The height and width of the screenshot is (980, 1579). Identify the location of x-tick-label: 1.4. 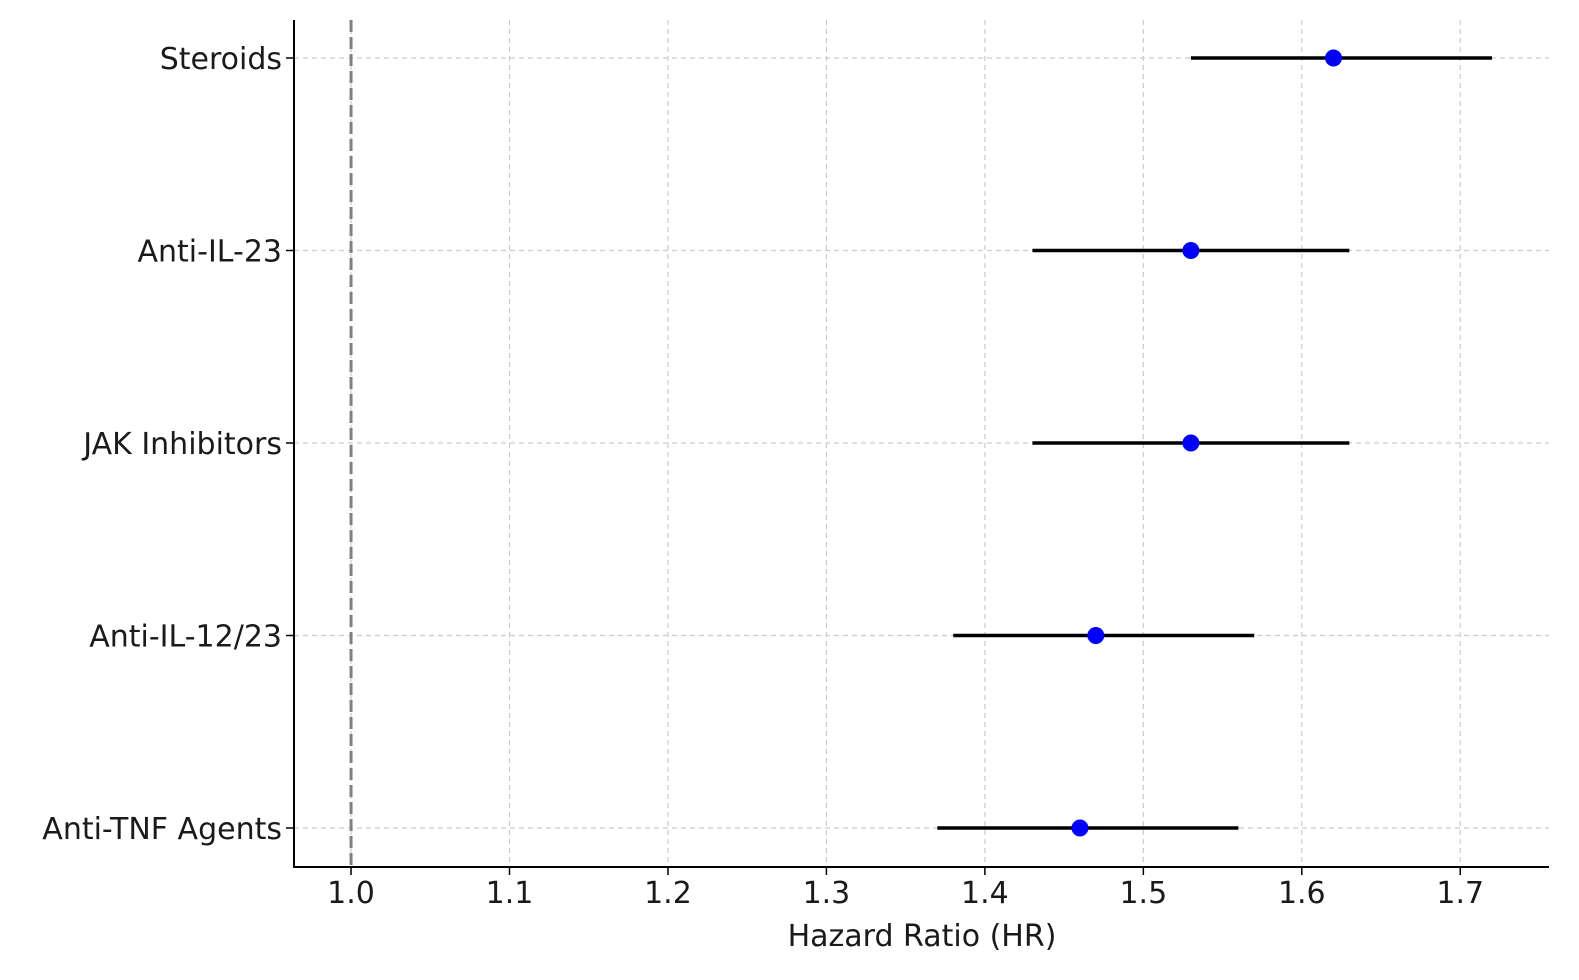
(985, 893).